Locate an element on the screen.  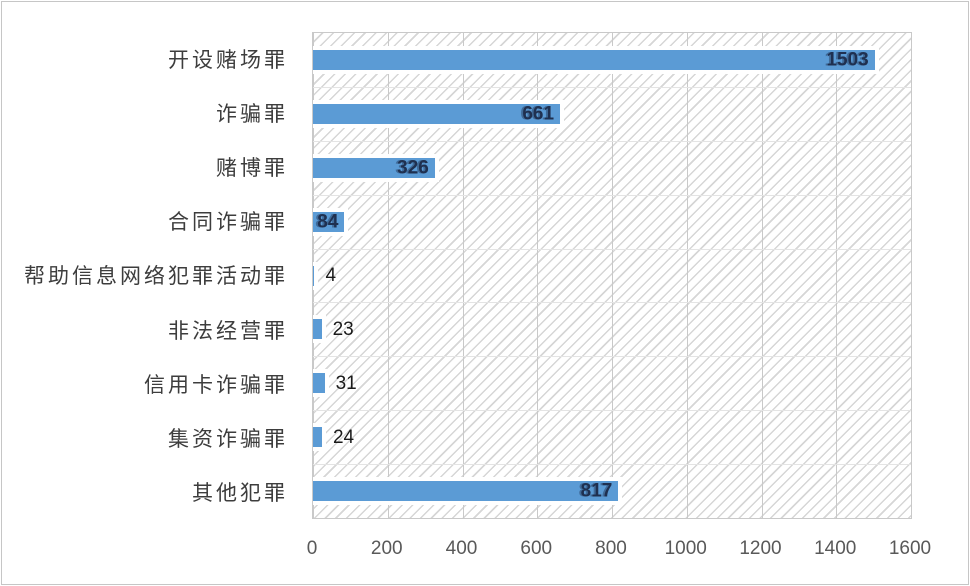
bar-row: 1503 is located at coordinates (612, 60).